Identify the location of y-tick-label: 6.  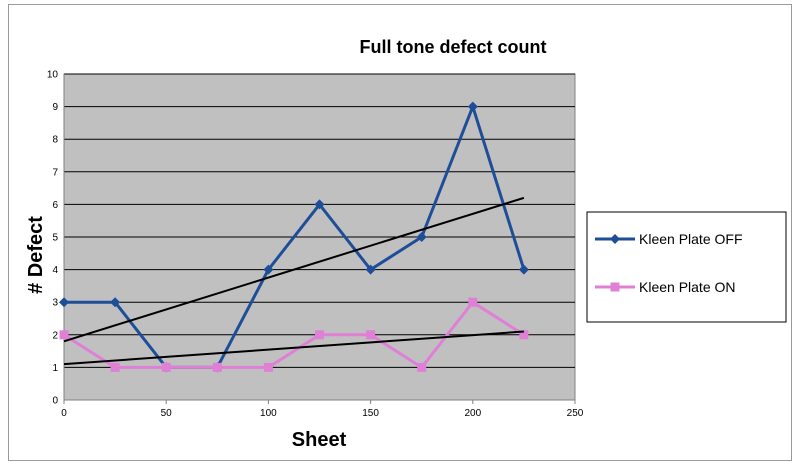
(55, 205).